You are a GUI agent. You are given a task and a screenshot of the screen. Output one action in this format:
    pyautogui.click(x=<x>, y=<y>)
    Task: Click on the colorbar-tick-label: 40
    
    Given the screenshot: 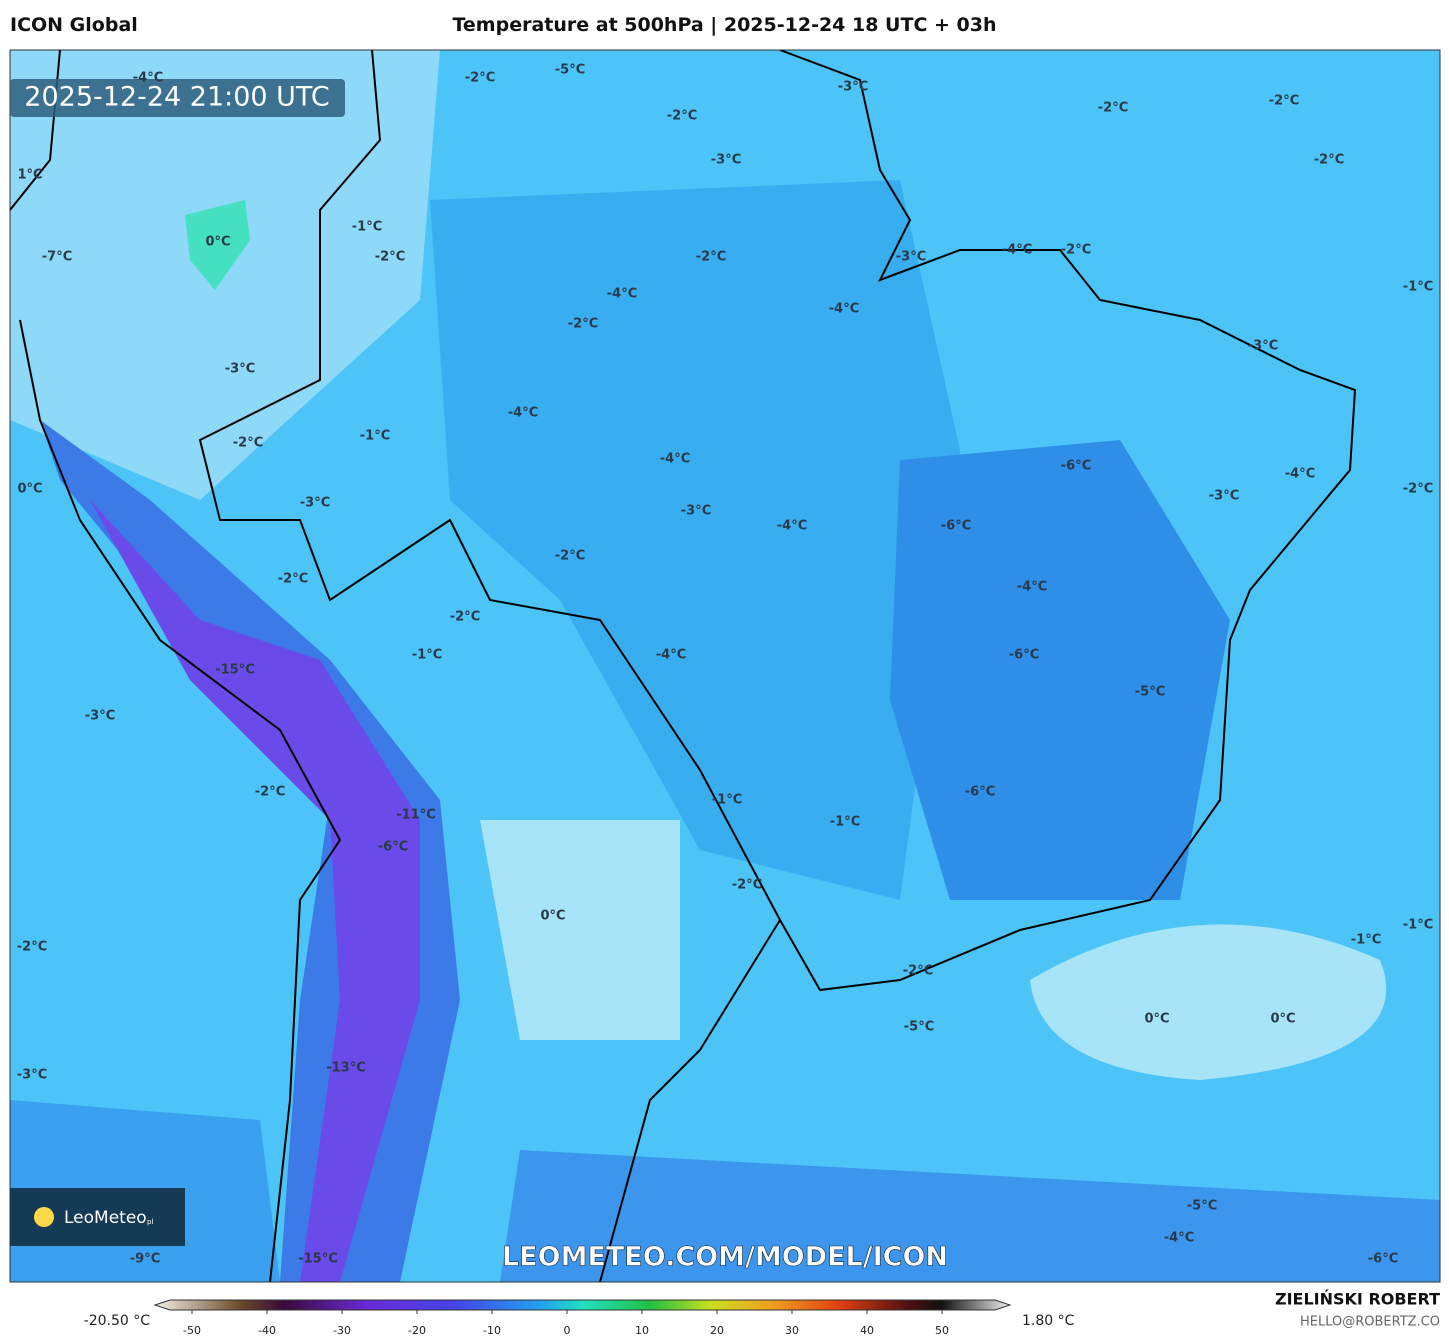 What is the action you would take?
    pyautogui.click(x=867, y=1330)
    